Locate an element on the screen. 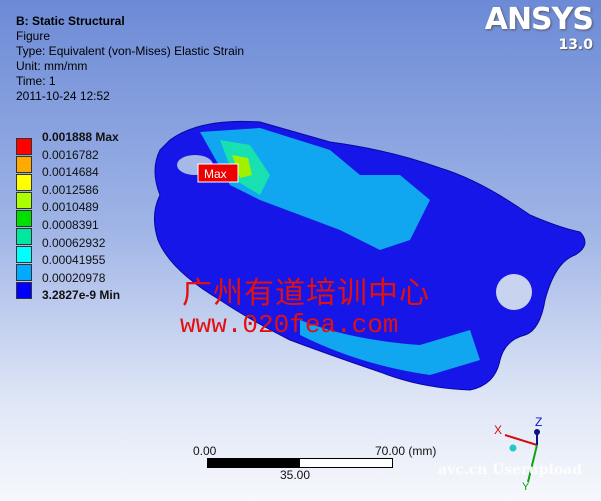 The height and width of the screenshot is (501, 601). y-axis-arrow is located at coordinates (532, 463).